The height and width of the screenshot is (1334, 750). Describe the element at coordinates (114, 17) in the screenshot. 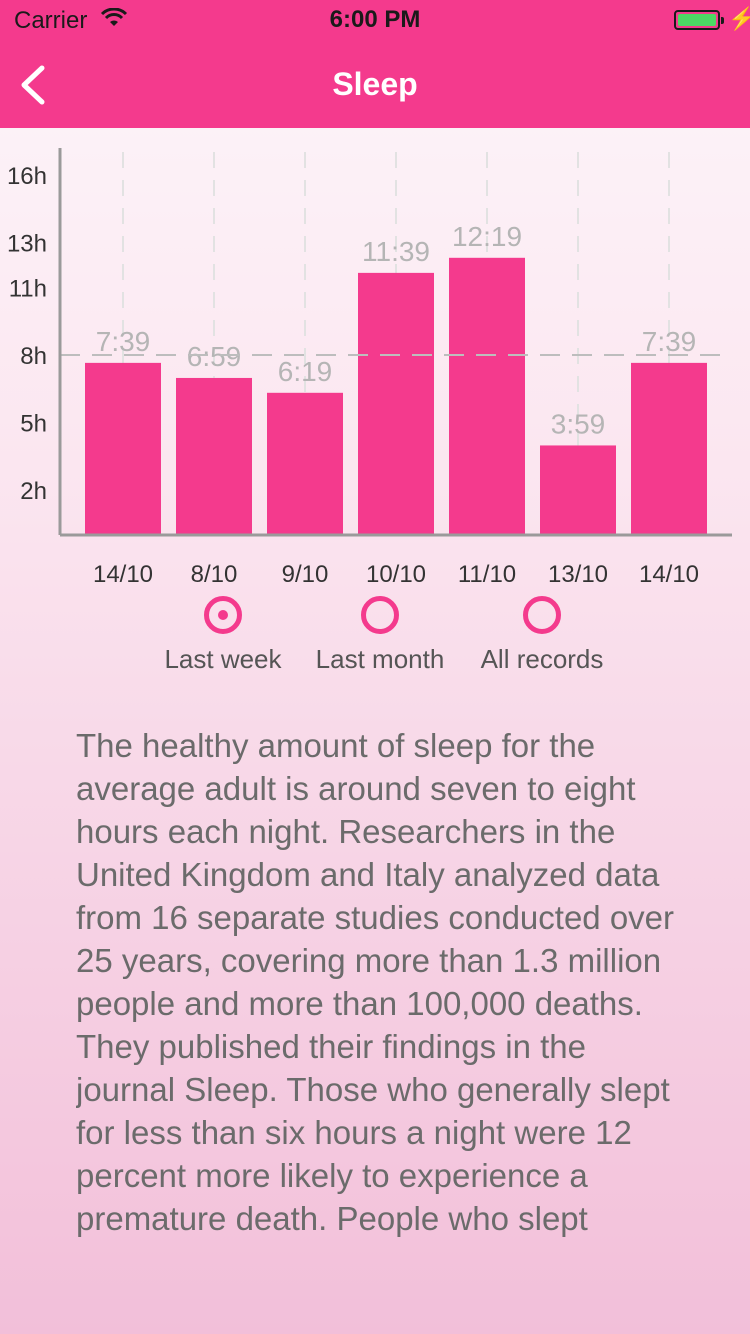

I see `wifi-icon` at that location.